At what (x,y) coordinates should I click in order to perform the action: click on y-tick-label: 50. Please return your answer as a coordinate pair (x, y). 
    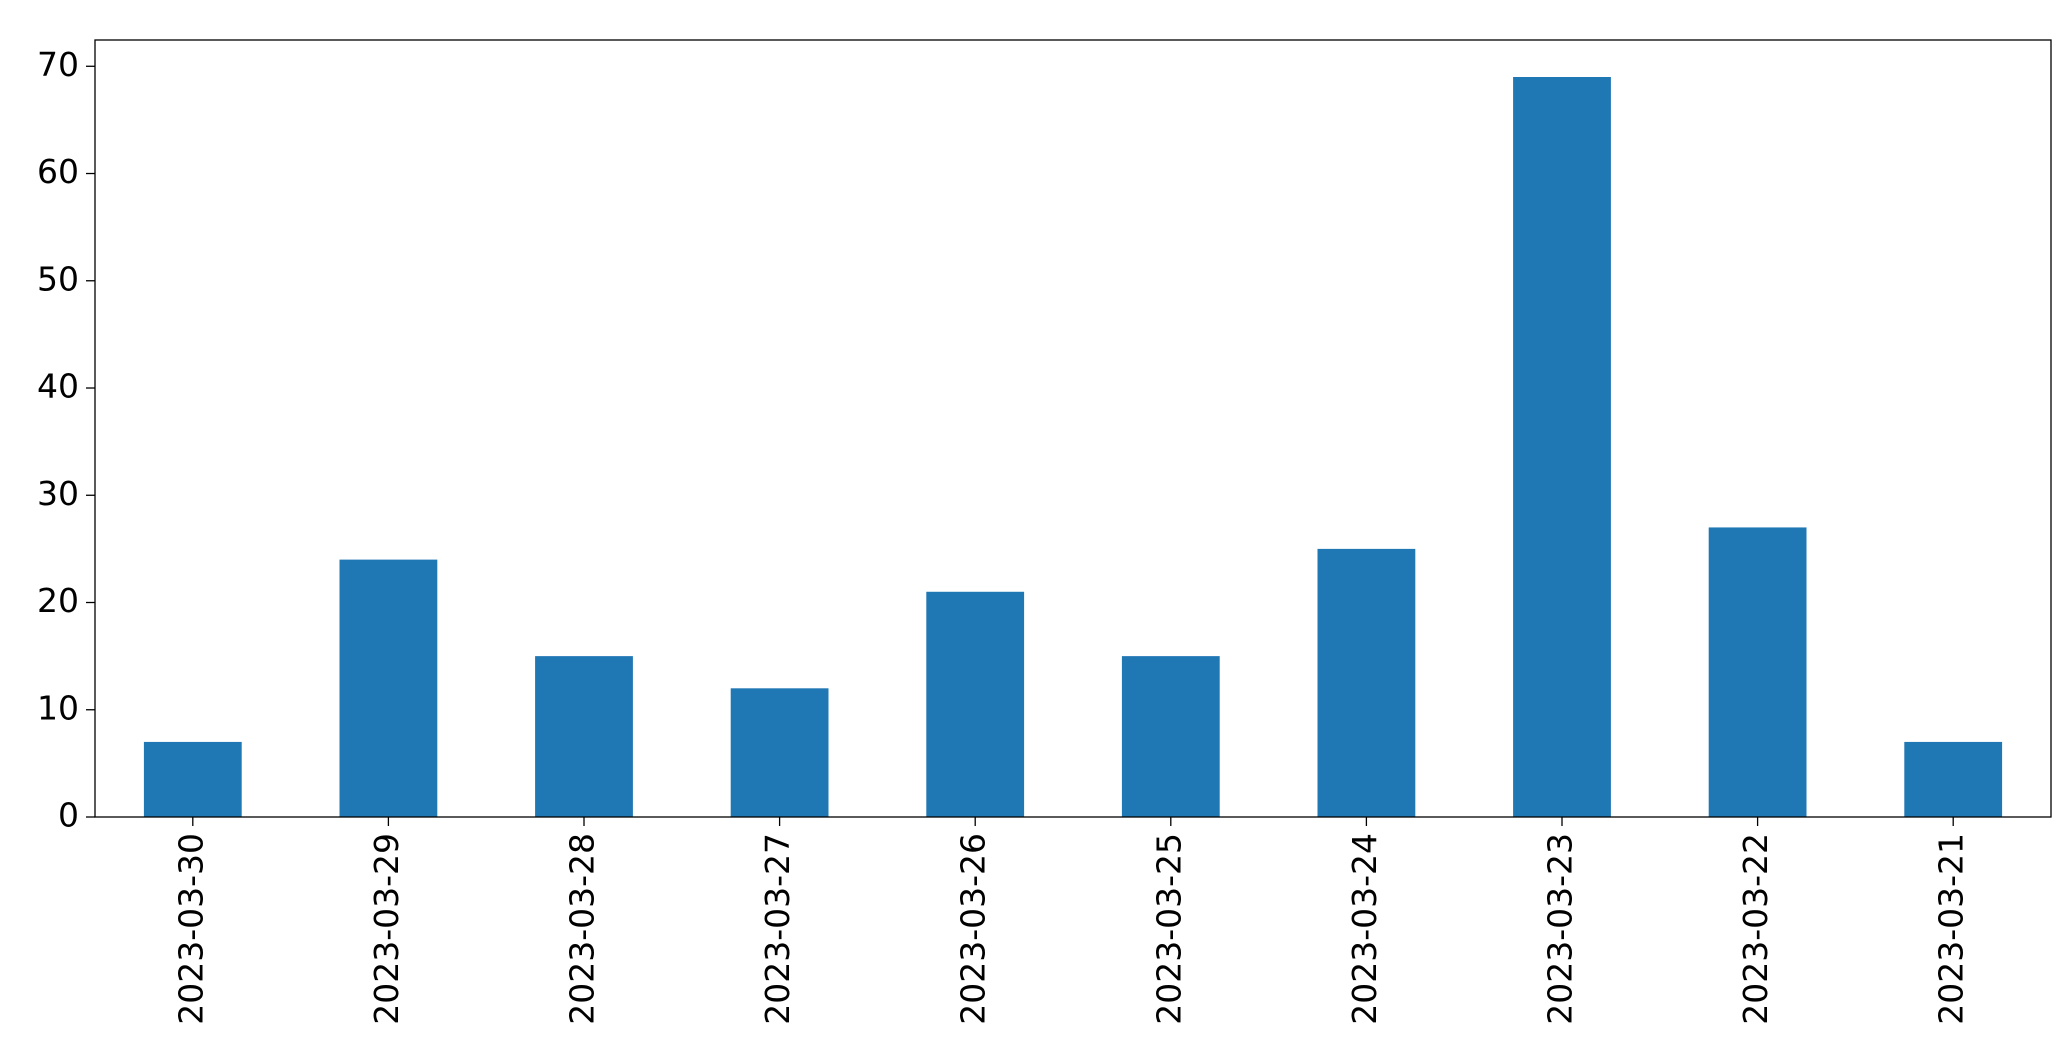
    Looking at the image, I should click on (58, 278).